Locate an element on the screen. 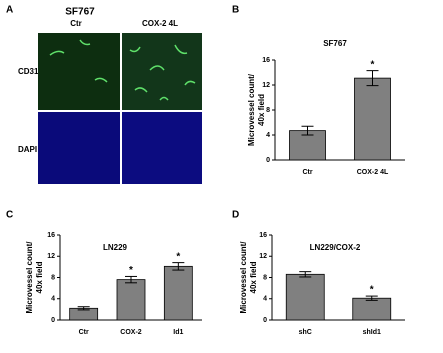 Image resolution: width=443 pixels, height=353 pixels. x-tick-label: Id1 is located at coordinates (178, 332).